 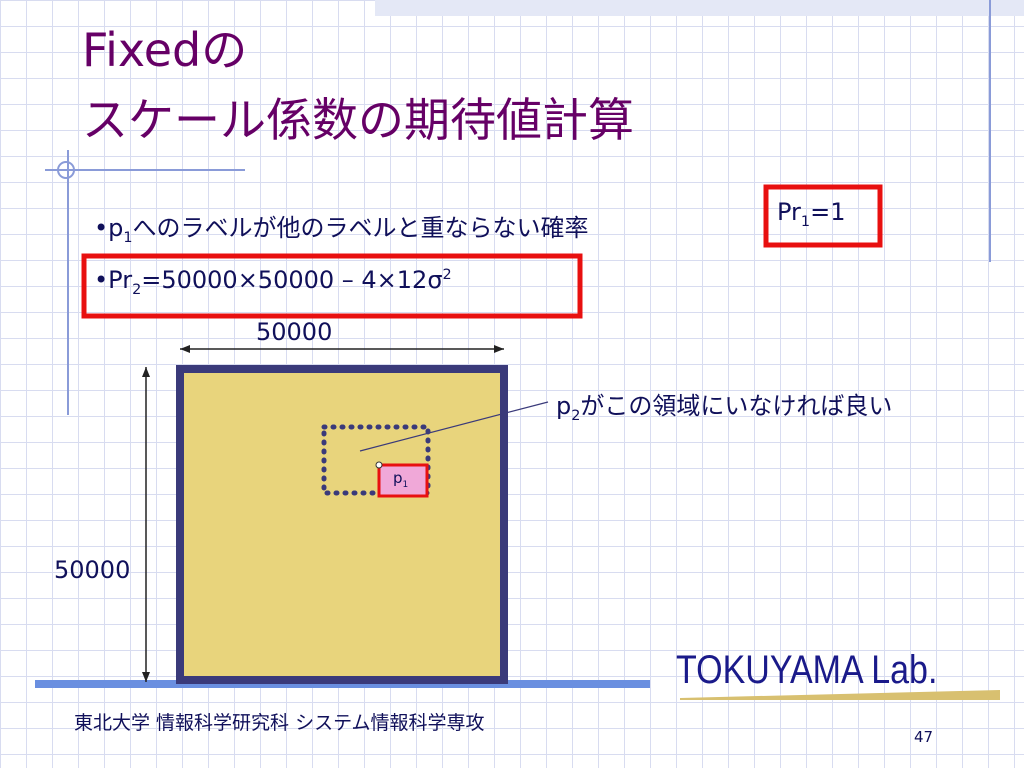 What do you see at coordinates (699, 8) in the screenshot?
I see `top-band` at bounding box center [699, 8].